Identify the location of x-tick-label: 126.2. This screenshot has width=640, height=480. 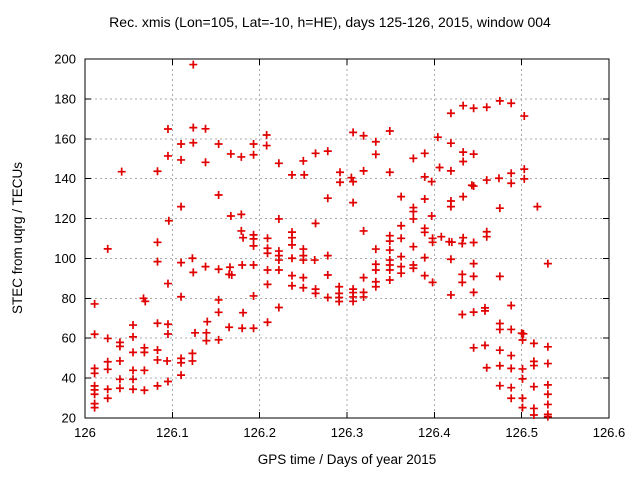
(259, 432).